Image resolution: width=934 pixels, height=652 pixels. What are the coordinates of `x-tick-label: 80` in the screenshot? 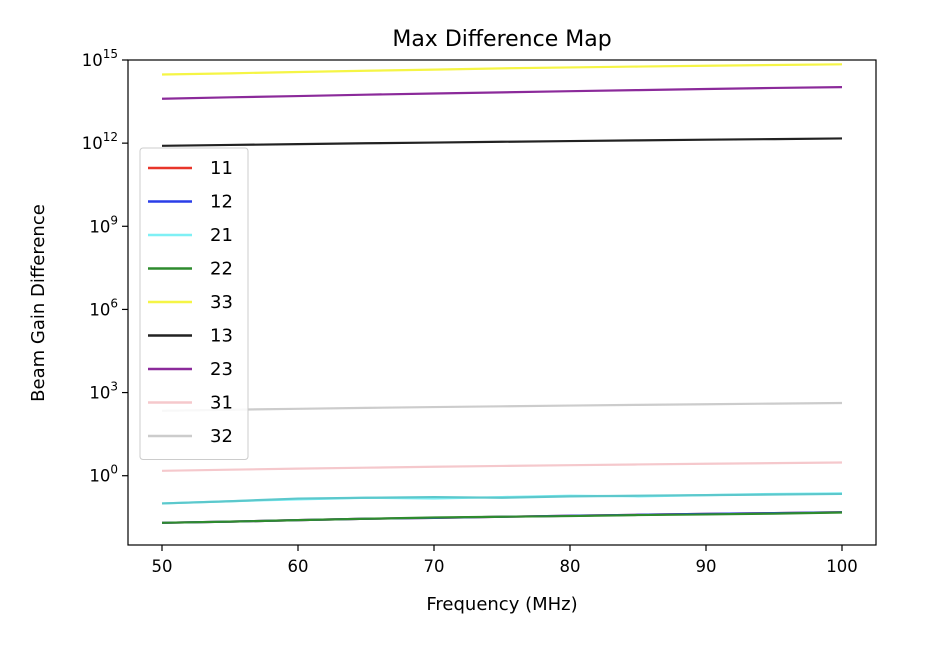 It's located at (570, 566).